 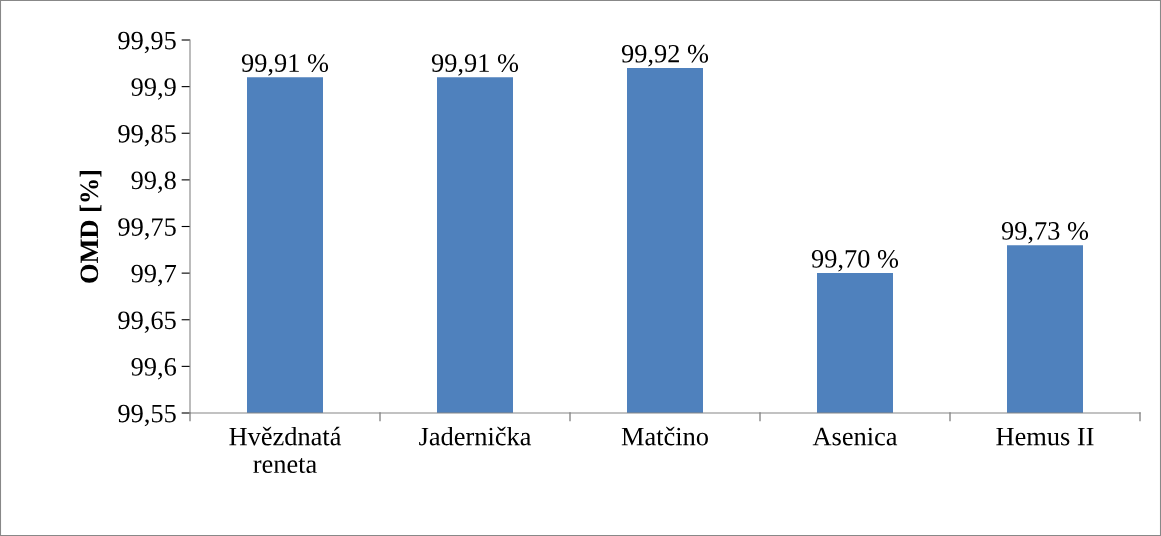 I want to click on y-axis-title: OMD [%], so click(x=90, y=226).